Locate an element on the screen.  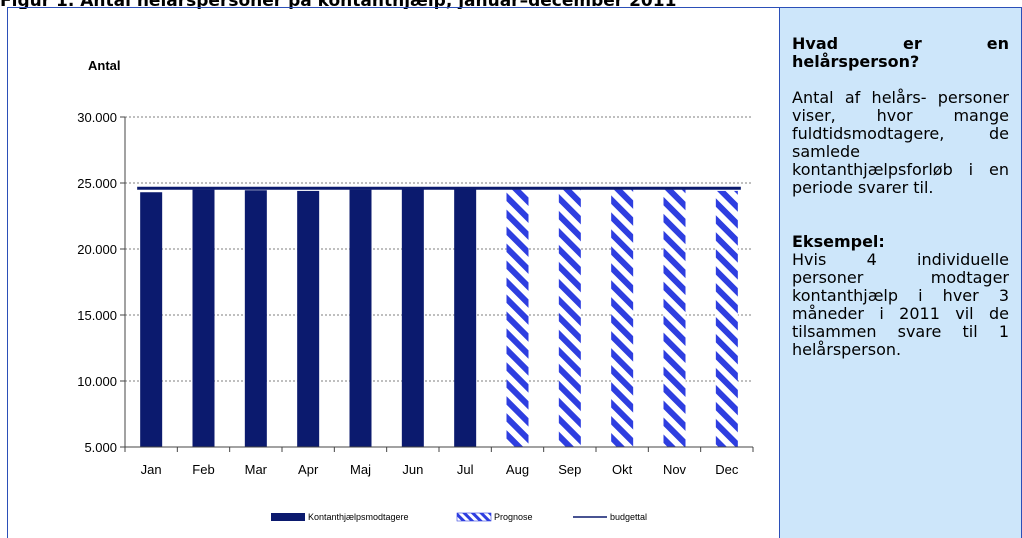
legend-swatch-kontanthjaelp is located at coordinates (288, 517).